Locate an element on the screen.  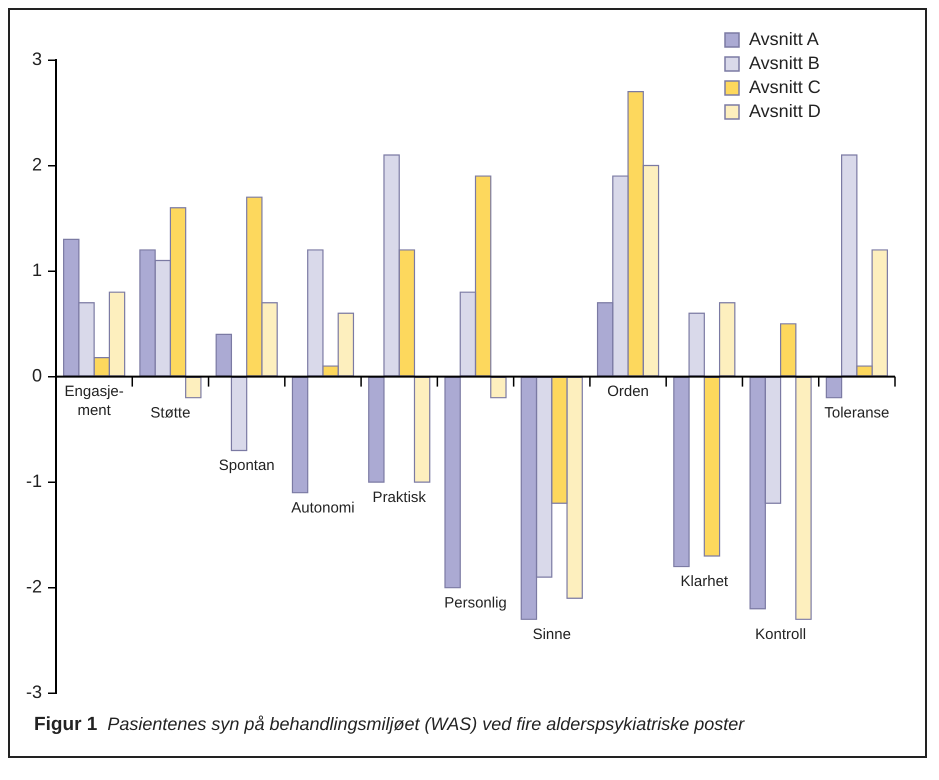
x-tick-label: Personlig is located at coordinates (475, 603).